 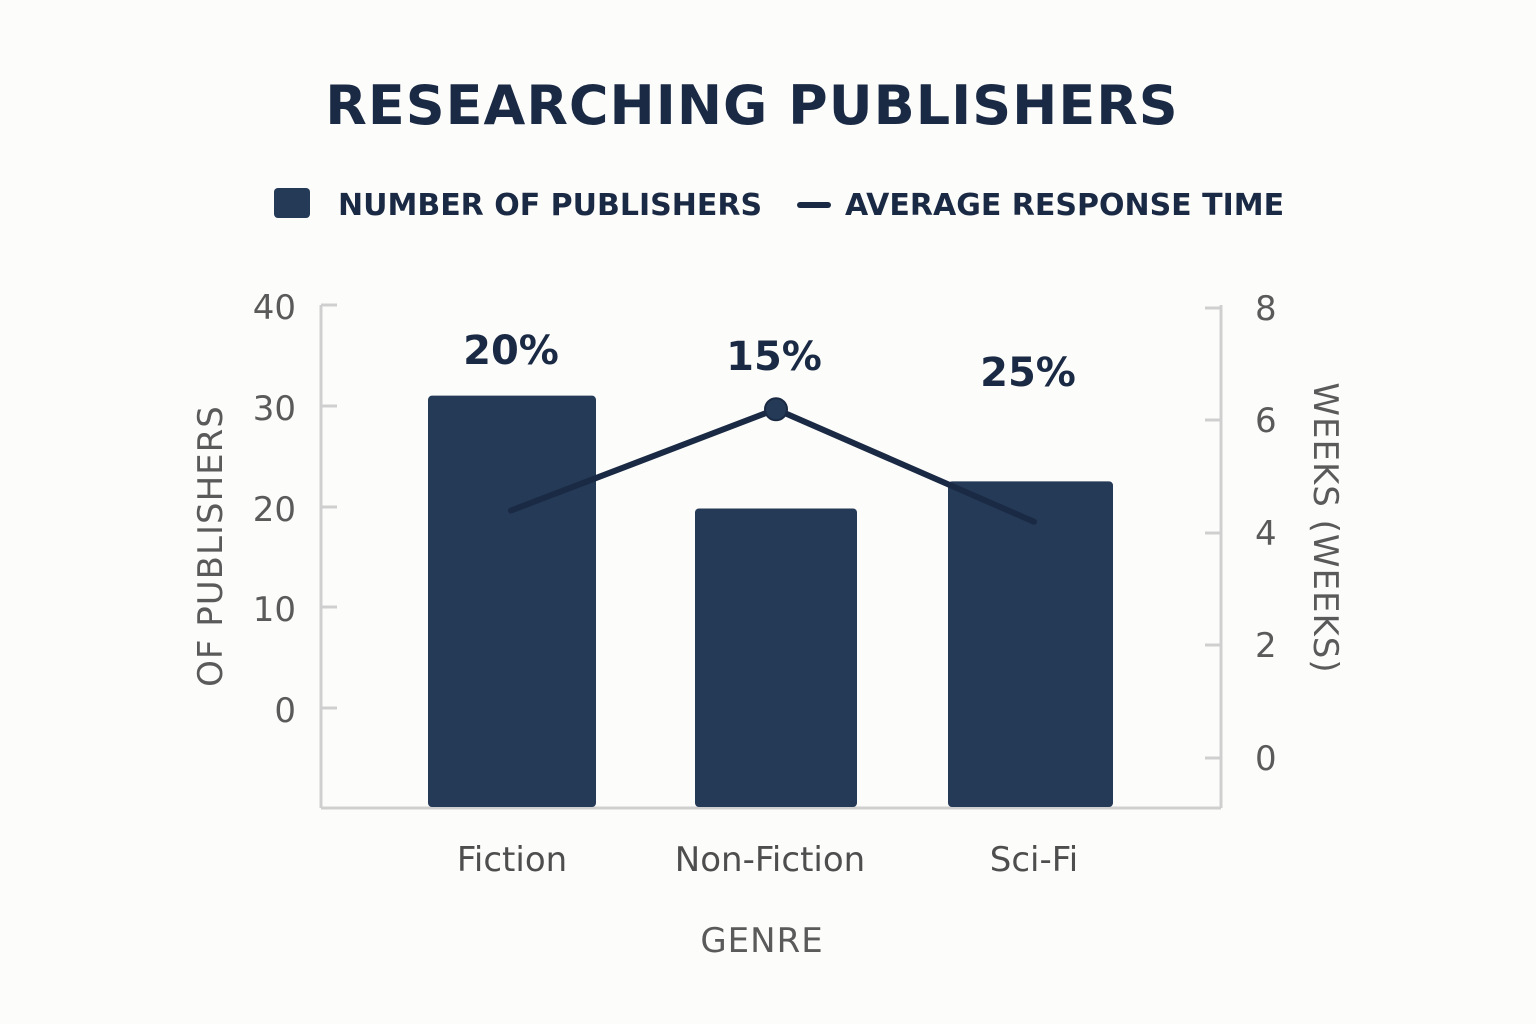 What do you see at coordinates (511, 351) in the screenshot?
I see `data-label-fiction: 20%` at bounding box center [511, 351].